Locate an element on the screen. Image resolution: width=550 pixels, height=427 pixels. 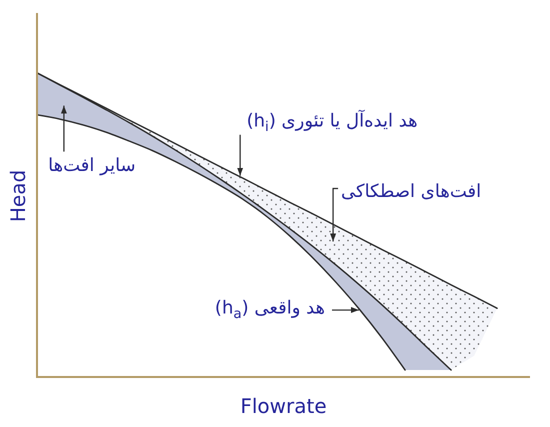
x-axis-title: Flowrate is located at coordinates (283, 406).